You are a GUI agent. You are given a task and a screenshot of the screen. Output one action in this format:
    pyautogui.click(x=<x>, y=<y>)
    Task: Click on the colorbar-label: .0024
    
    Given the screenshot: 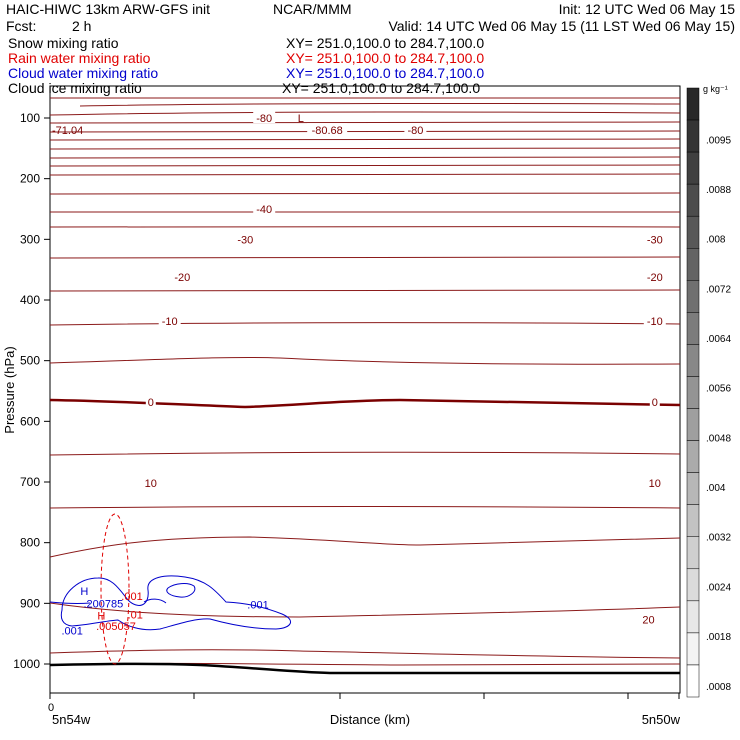 What is the action you would take?
    pyautogui.click(x=718, y=587)
    